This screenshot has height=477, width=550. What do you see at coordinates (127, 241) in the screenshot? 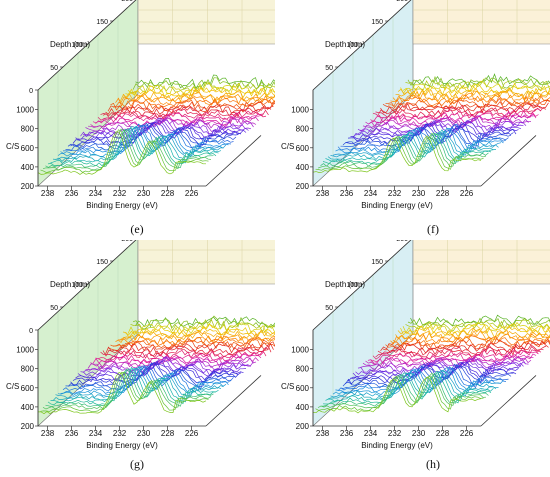
I see `depth-tick-label: 200` at bounding box center [127, 241].